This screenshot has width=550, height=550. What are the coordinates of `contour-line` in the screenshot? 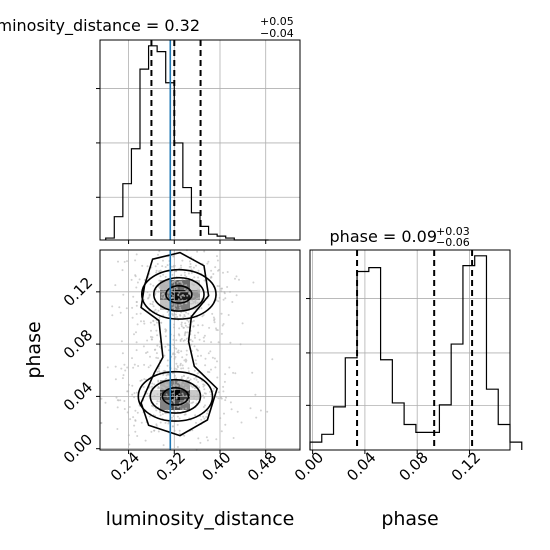 It's located at (178, 294).